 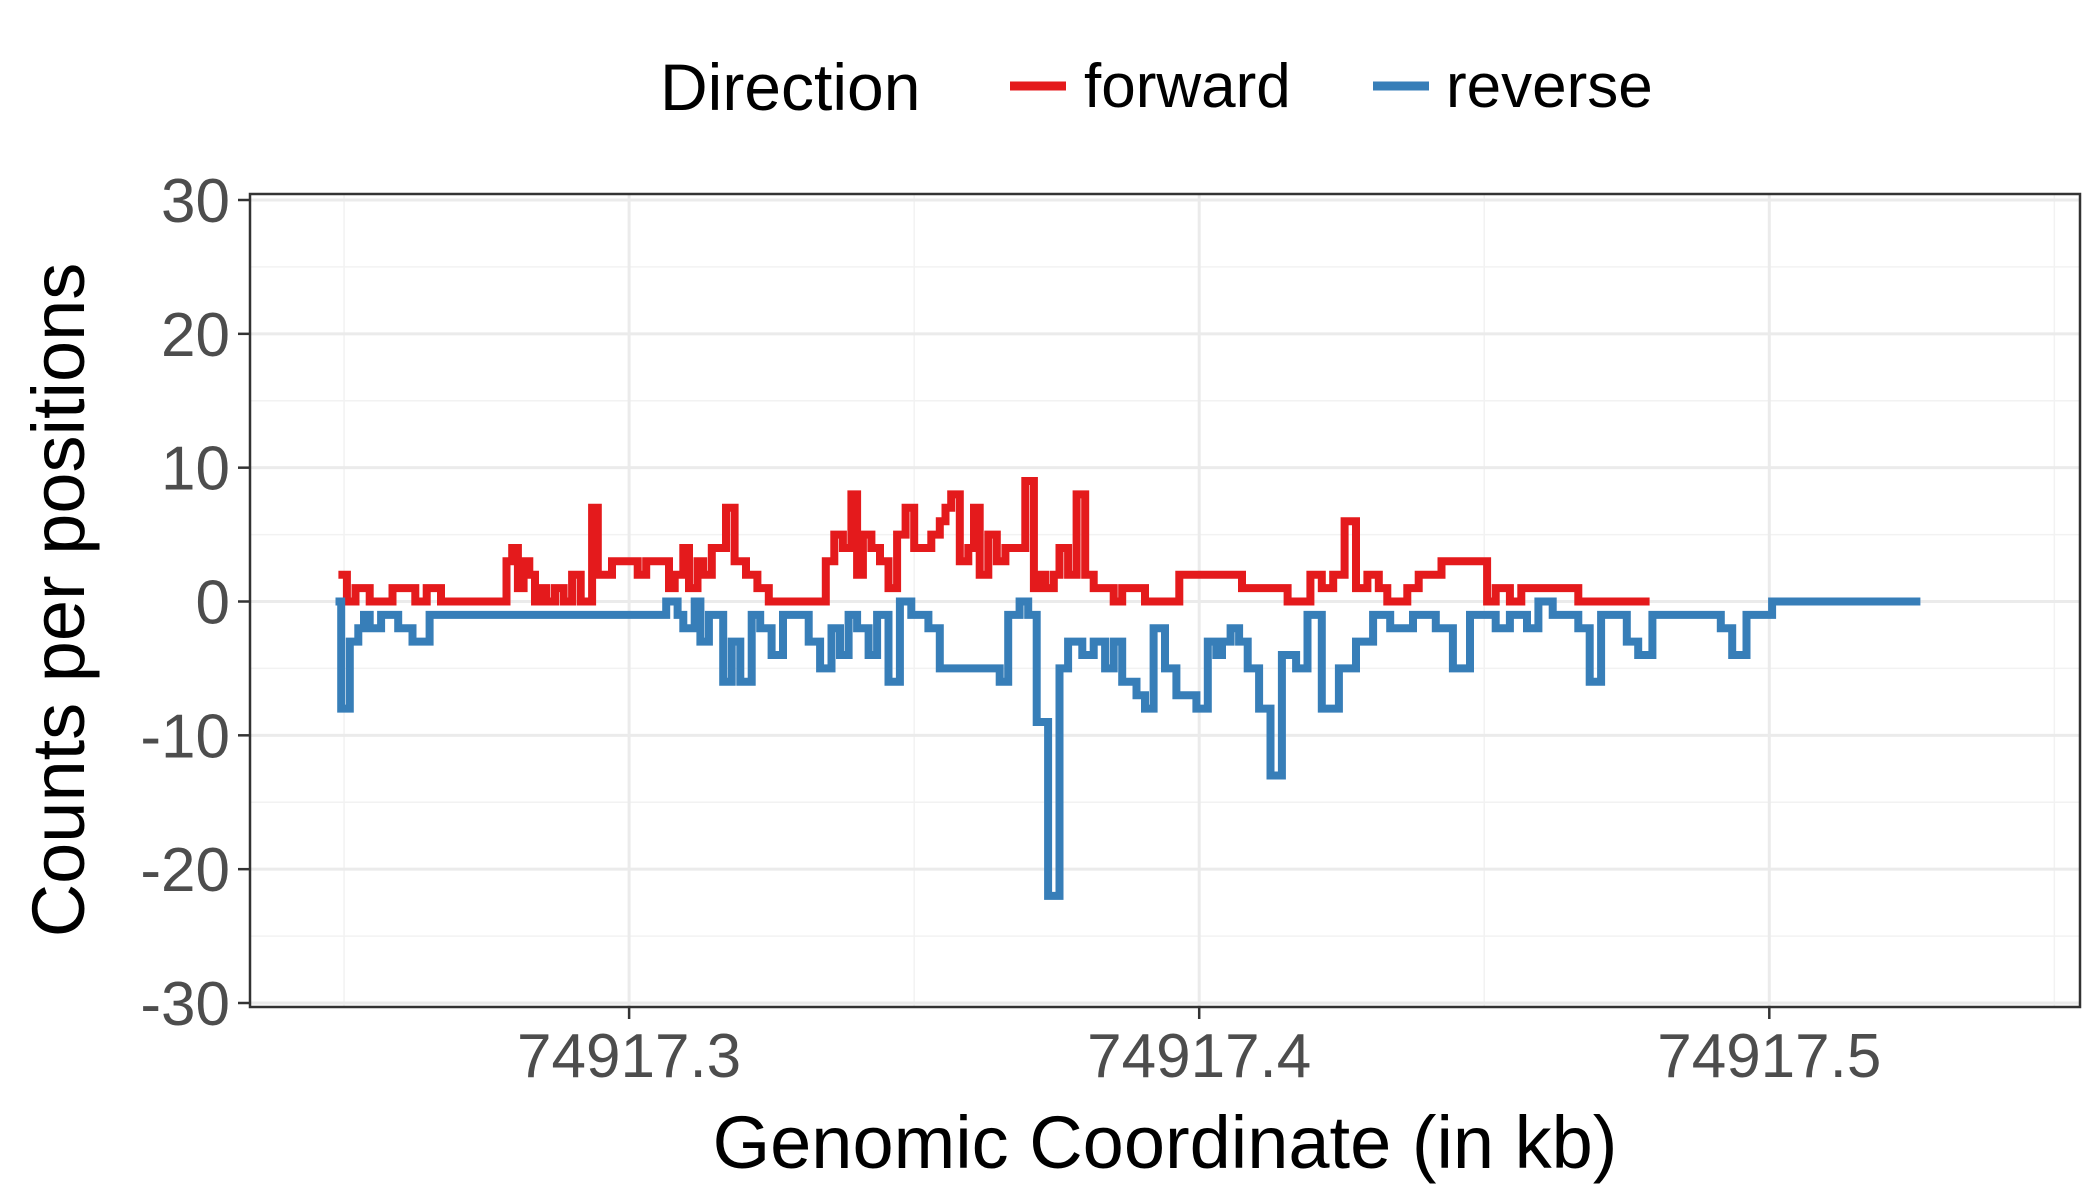 What do you see at coordinates (195, 603) in the screenshot?
I see `y-axis: -30 -20 -10 0 10 20 30` at bounding box center [195, 603].